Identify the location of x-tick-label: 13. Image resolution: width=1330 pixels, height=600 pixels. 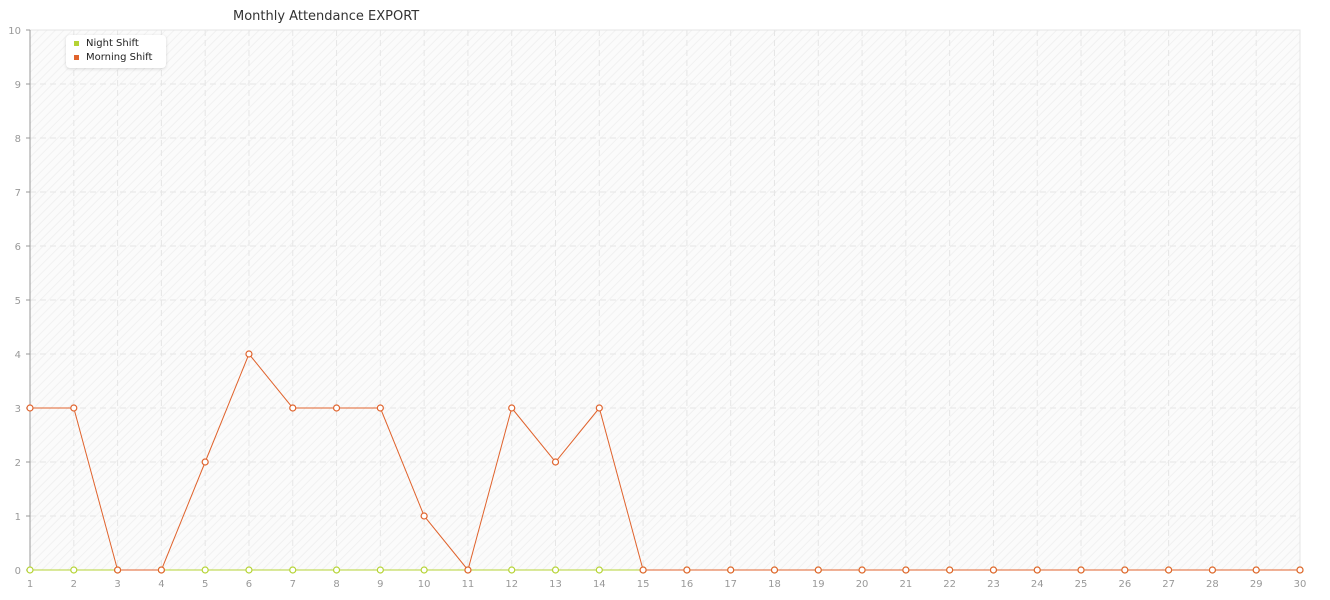
(555, 584).